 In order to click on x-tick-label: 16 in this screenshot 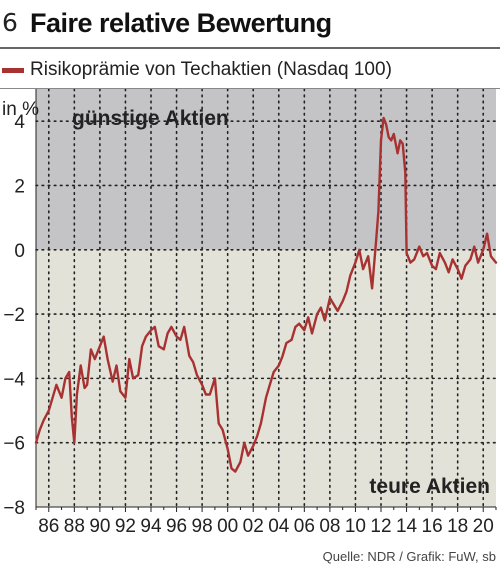, I will do `click(432, 526)`.